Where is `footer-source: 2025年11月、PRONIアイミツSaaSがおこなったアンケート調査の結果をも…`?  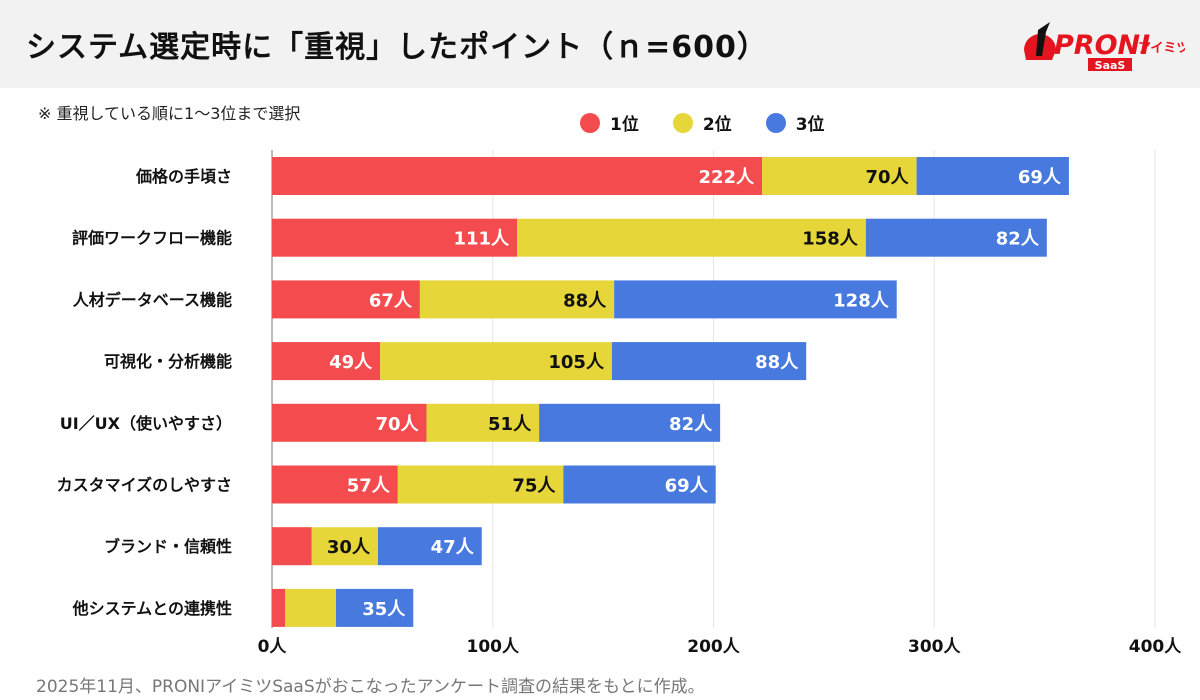
footer-source: 2025年11月、PRONIアイミツSaaSがおこなったアンケート調査の結果をも… is located at coordinates (370, 687).